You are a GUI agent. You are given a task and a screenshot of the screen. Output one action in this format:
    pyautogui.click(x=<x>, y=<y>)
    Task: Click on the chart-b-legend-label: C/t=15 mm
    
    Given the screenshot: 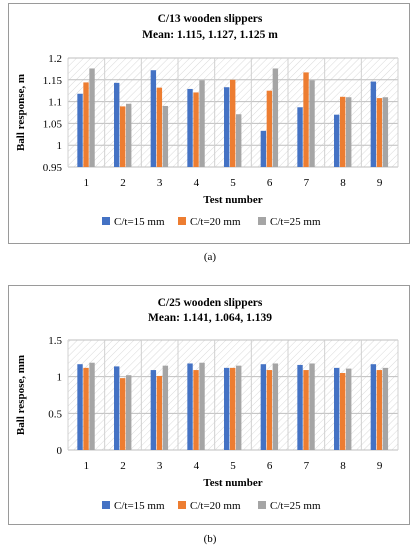 What is the action you would take?
    pyautogui.click(x=139, y=506)
    